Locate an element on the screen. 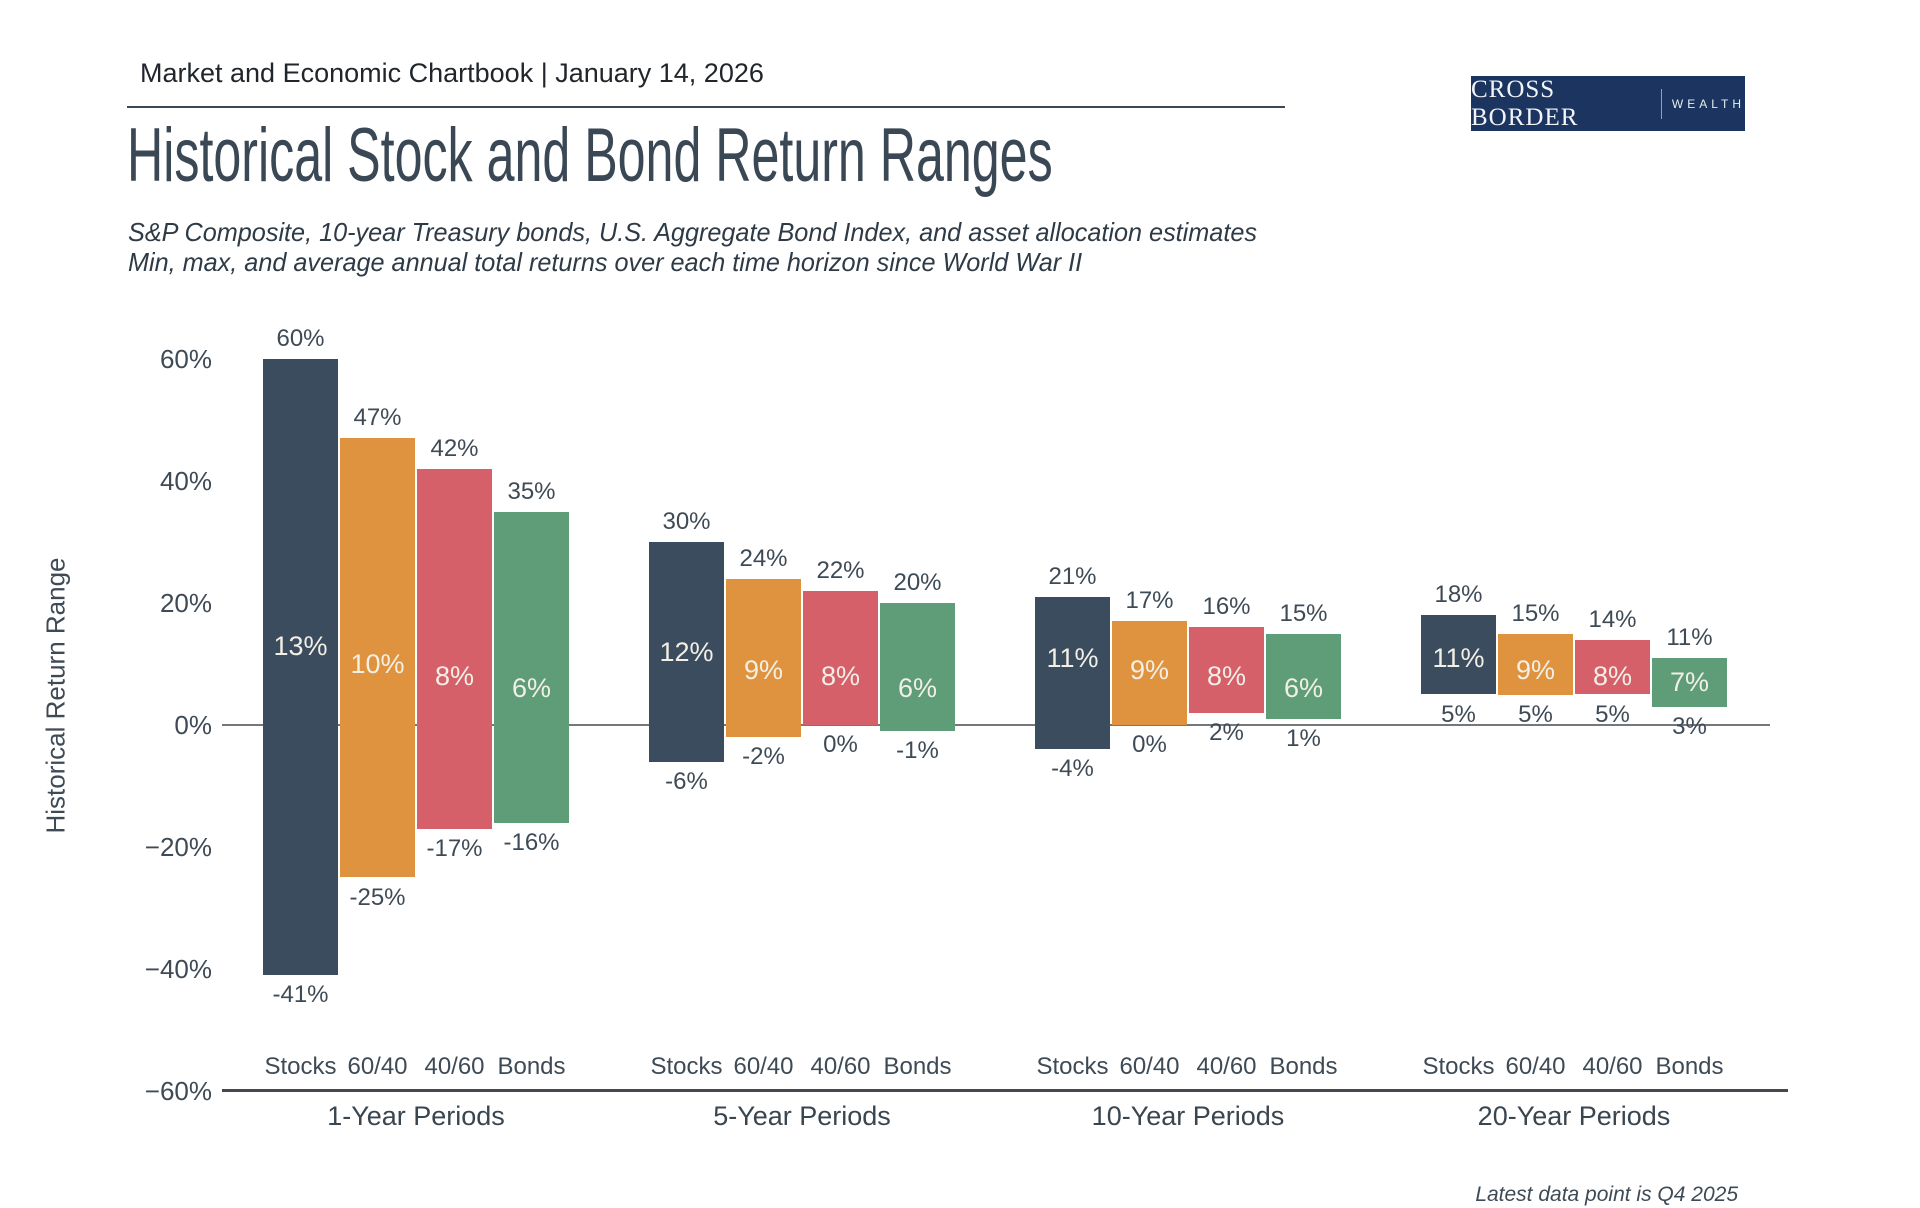 The image size is (1920, 1208). bar-max-label: 21% is located at coordinates (1072, 576).